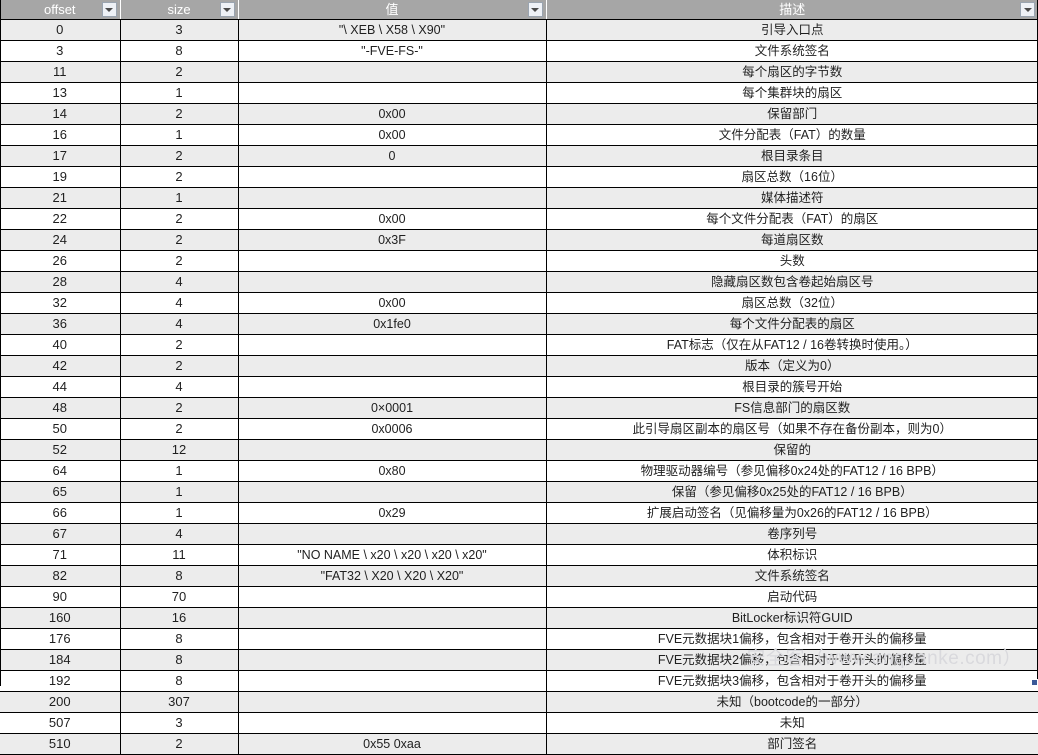 This screenshot has width=1038, height=755. Describe the element at coordinates (227, 9) in the screenshot. I see `filter-dropdown-size` at that location.